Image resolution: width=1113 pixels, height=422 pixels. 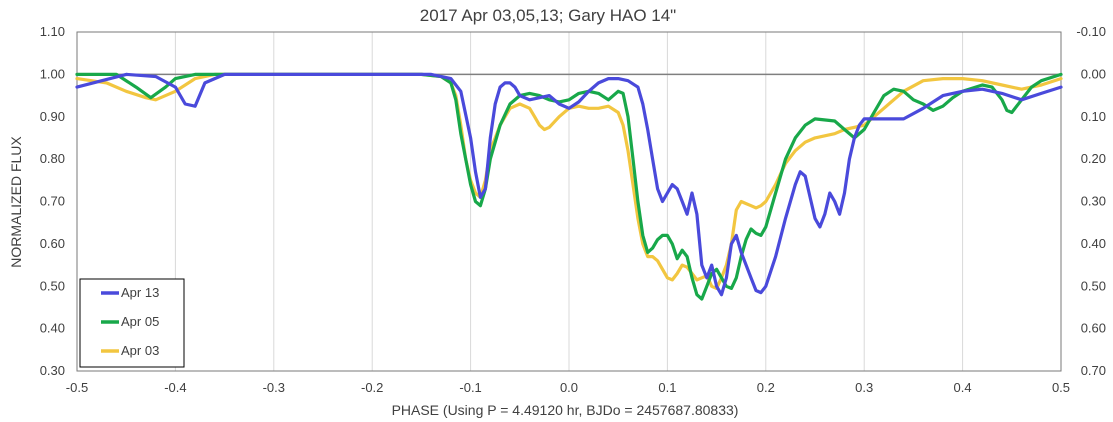 What do you see at coordinates (963, 387) in the screenshot?
I see `x-tick-label: 0.4` at bounding box center [963, 387].